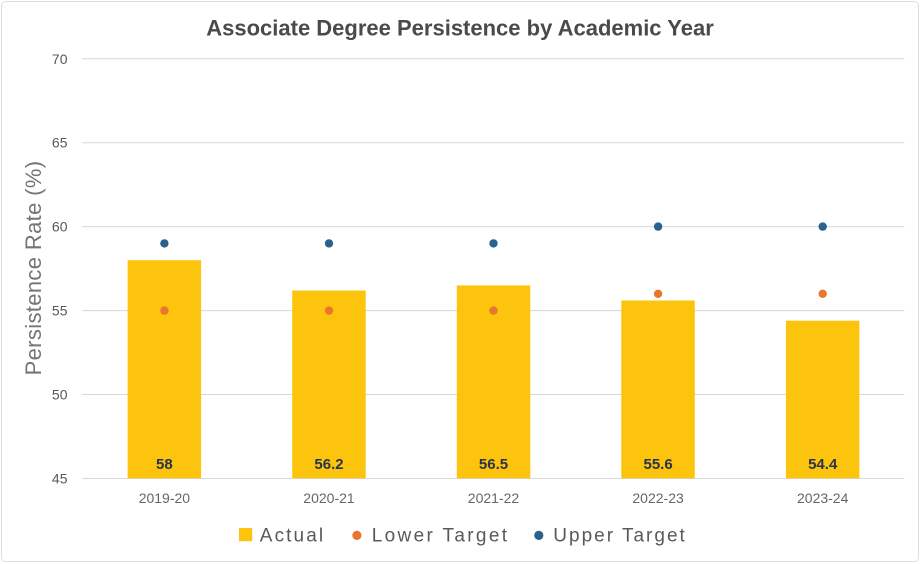 The image size is (923, 564). I want to click on svg-text: 55.6, so click(657, 464).